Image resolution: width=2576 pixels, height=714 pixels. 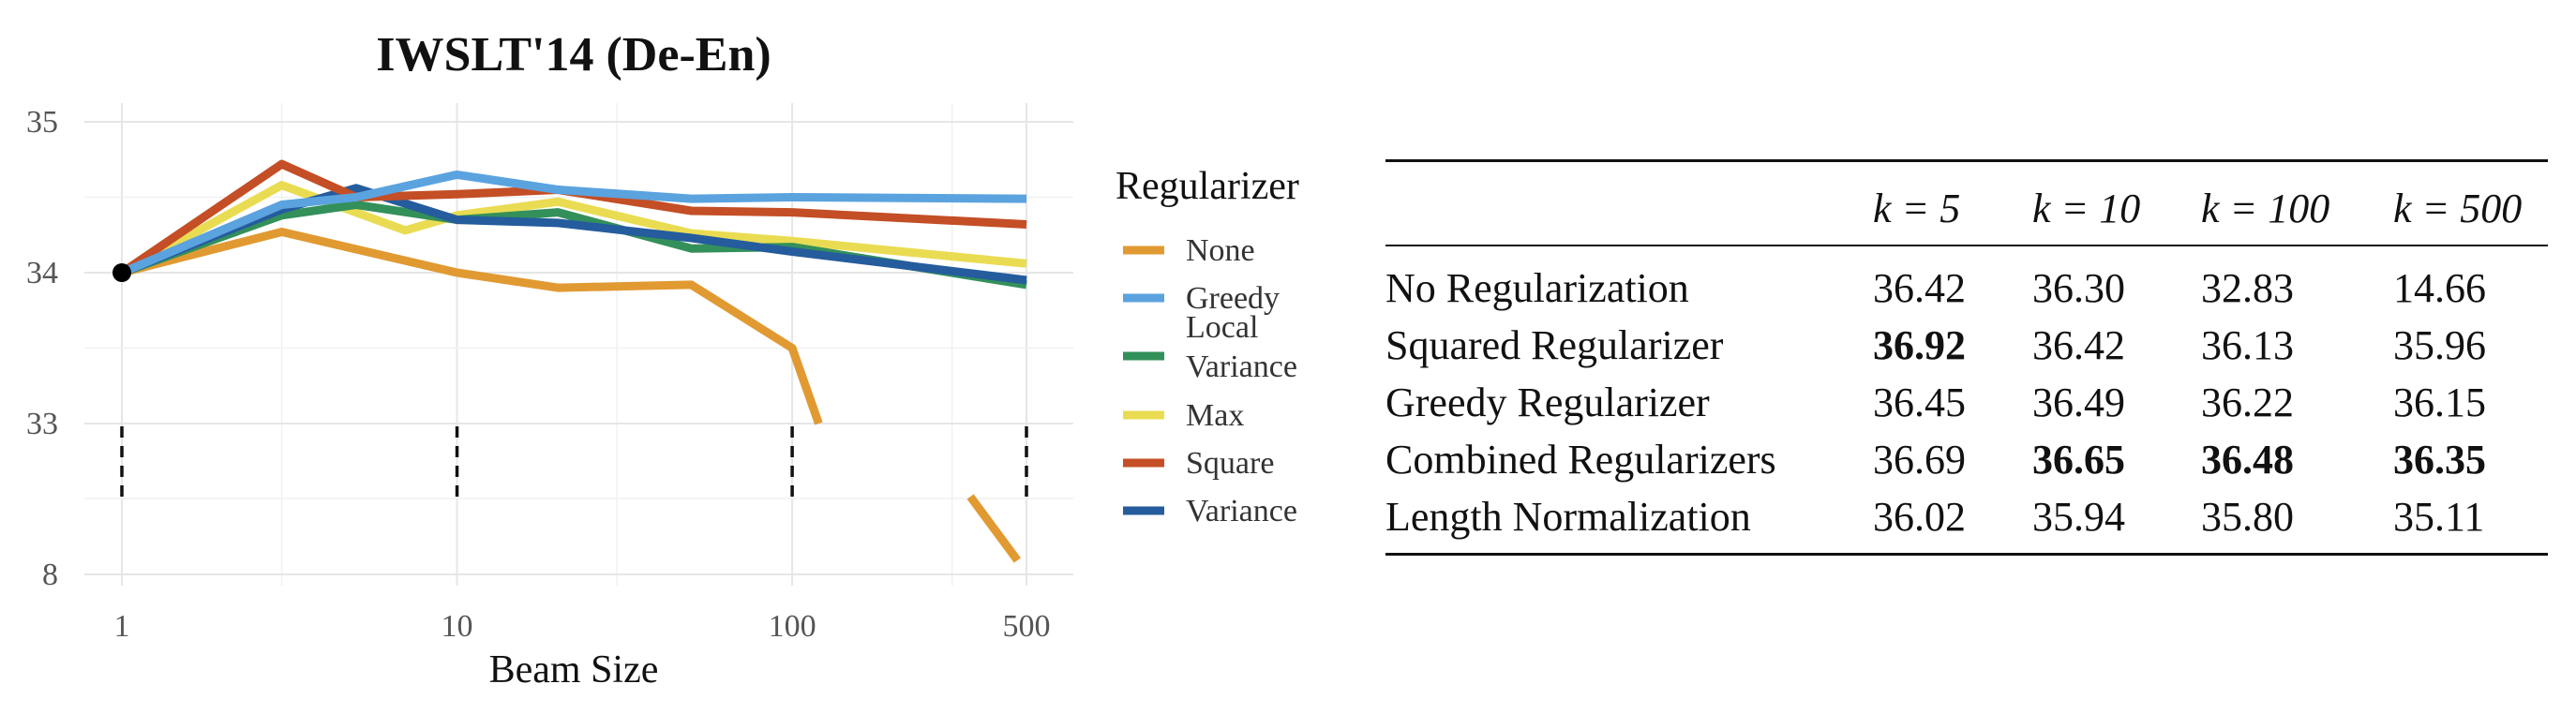 What do you see at coordinates (1920, 345) in the screenshot?
I see `table-cell: 36.92` at bounding box center [1920, 345].